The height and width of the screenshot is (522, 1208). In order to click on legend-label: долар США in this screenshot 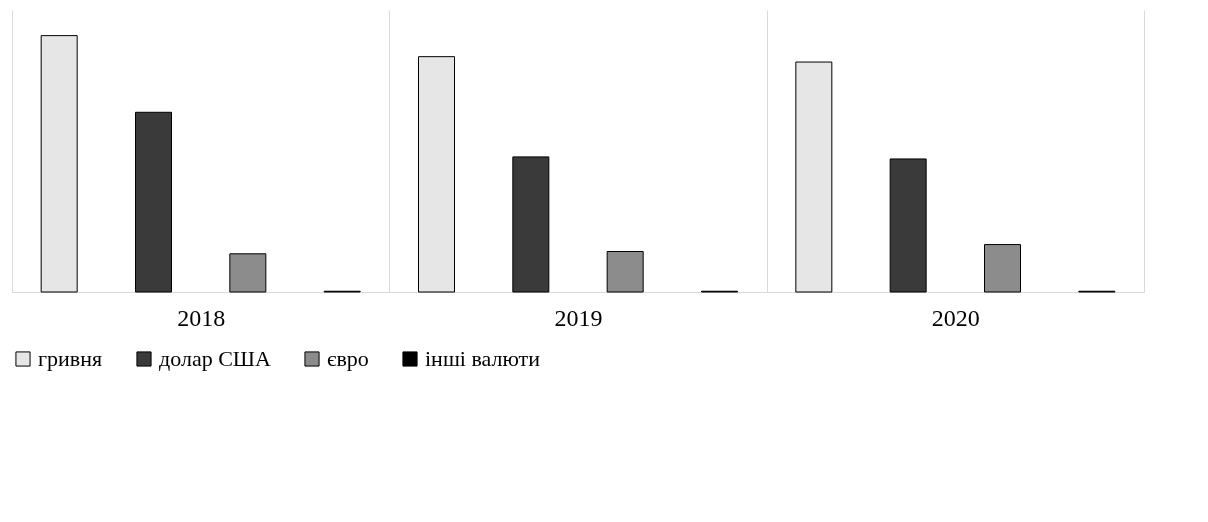, I will do `click(215, 358)`.